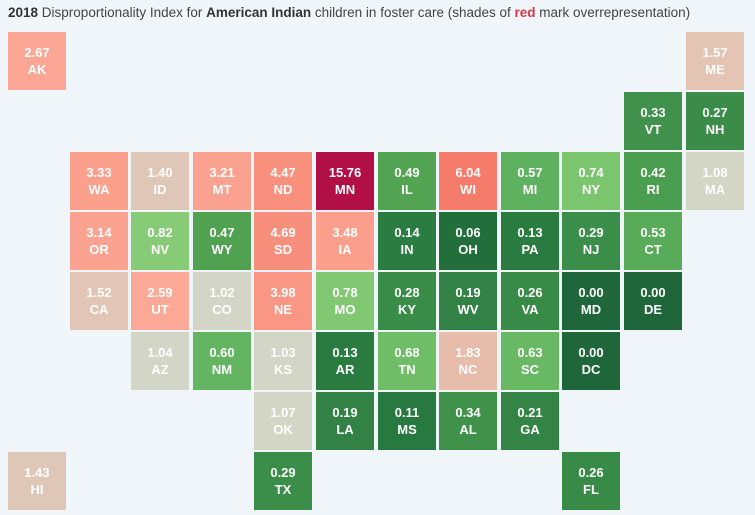  Describe the element at coordinates (468, 352) in the screenshot. I see `state-value: 1.83` at that location.